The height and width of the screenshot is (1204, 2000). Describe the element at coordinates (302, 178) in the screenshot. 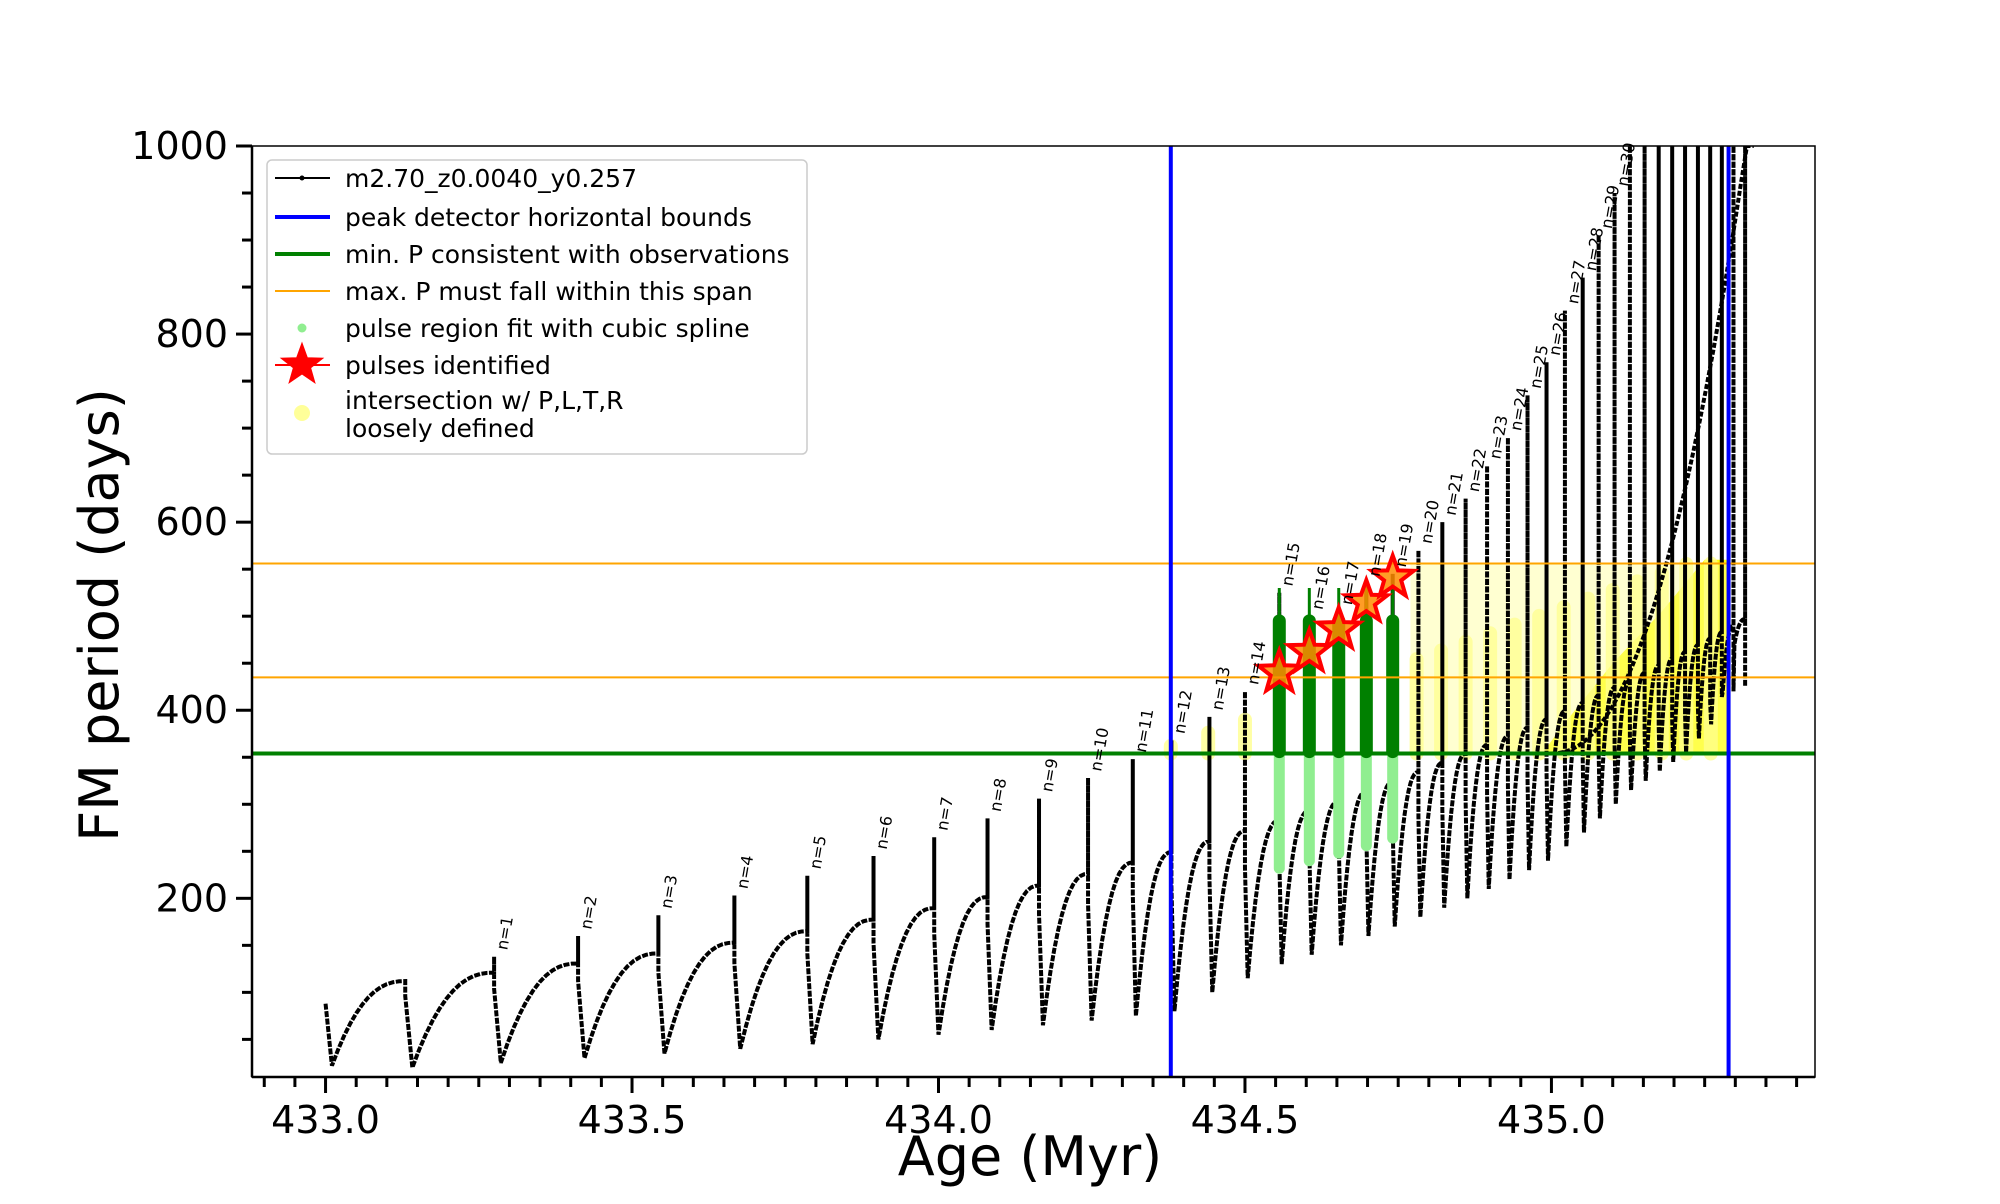

I see `legend-handle-marker` at that location.